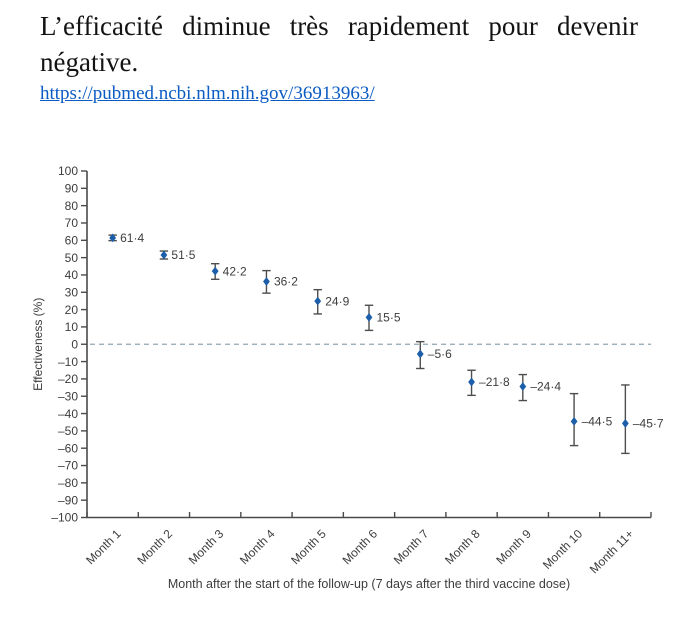 The height and width of the screenshot is (626, 680). What do you see at coordinates (612, 552) in the screenshot?
I see `x-tick-label: Month 11+` at bounding box center [612, 552].